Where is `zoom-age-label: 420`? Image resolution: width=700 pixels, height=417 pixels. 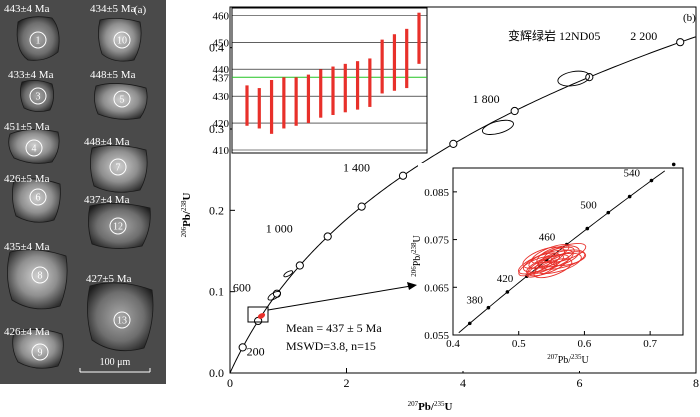
zoom-age-label: 420 is located at coordinates (505, 279).